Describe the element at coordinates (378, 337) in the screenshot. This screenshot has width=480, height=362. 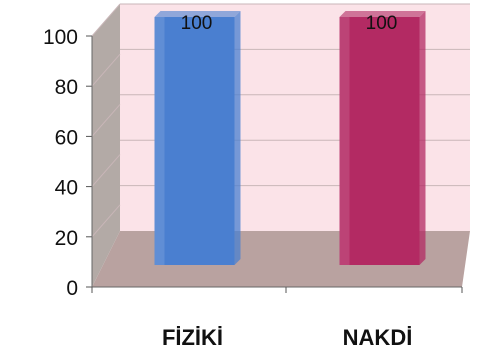
I see `x-tick-label-2: NAKDİ` at that location.